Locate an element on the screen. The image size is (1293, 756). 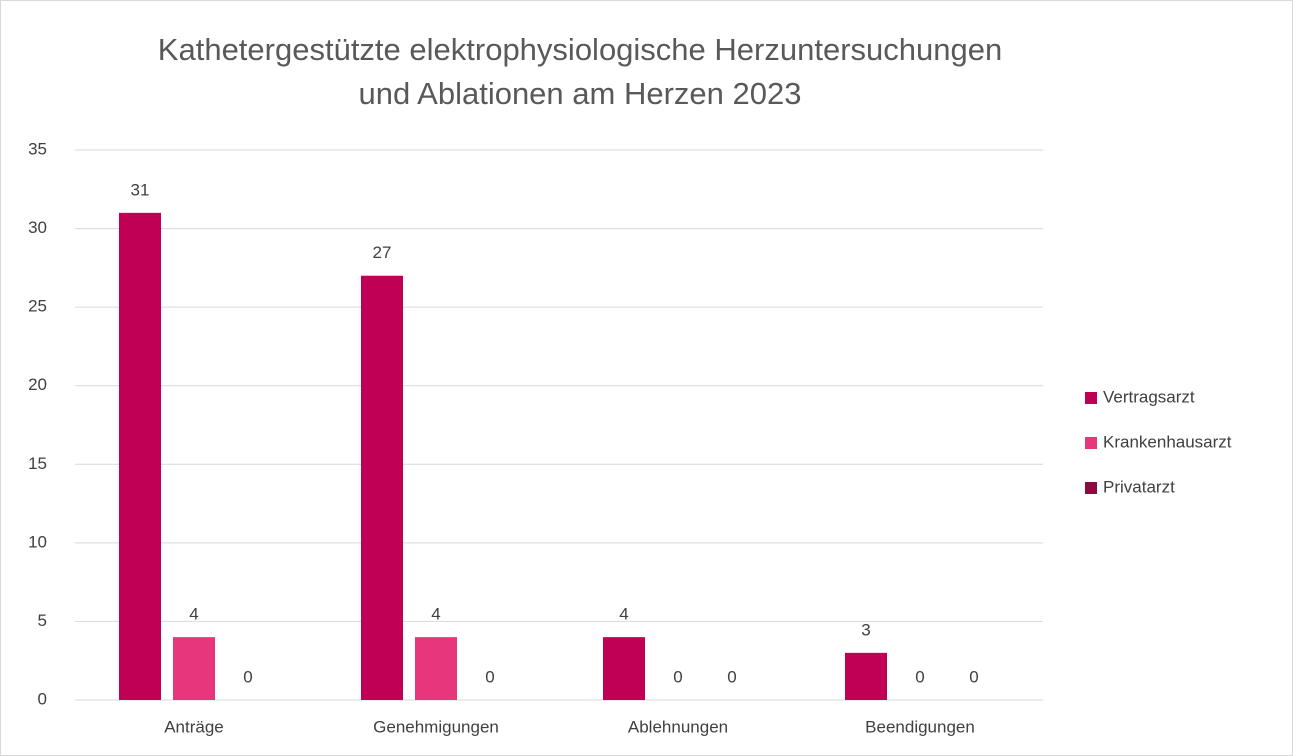
data-label: 27 is located at coordinates (382, 252).